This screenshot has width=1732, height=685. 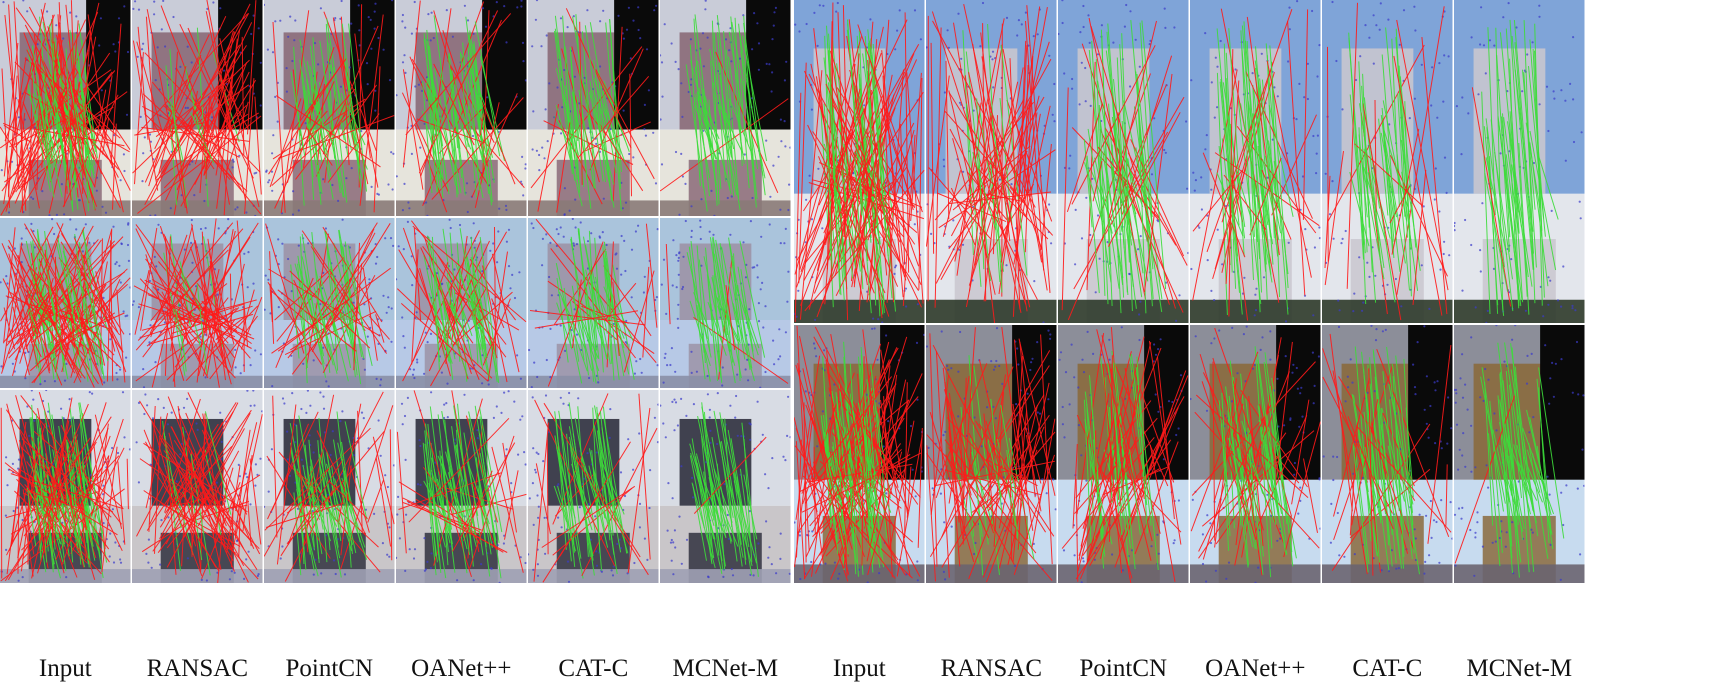 What do you see at coordinates (991, 668) in the screenshot?
I see `column-label-right-ransac: RANSAC` at bounding box center [991, 668].